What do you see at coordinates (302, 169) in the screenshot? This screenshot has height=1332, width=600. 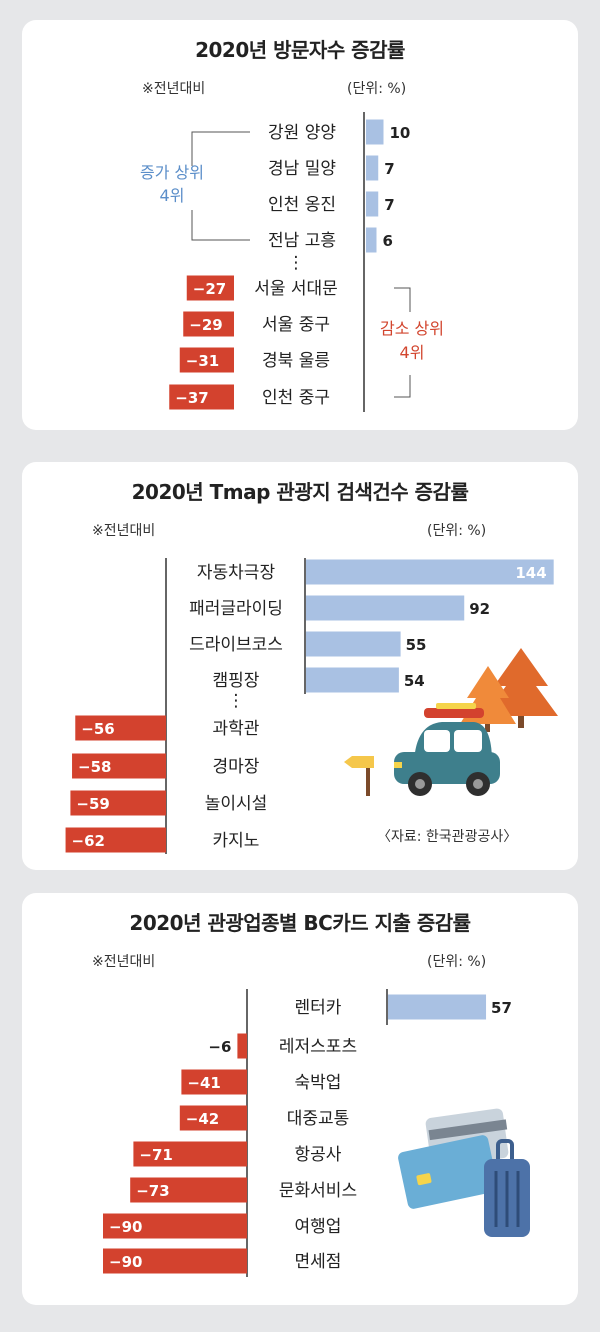 I see `chart1-category-label: 경남 밀양` at bounding box center [302, 169].